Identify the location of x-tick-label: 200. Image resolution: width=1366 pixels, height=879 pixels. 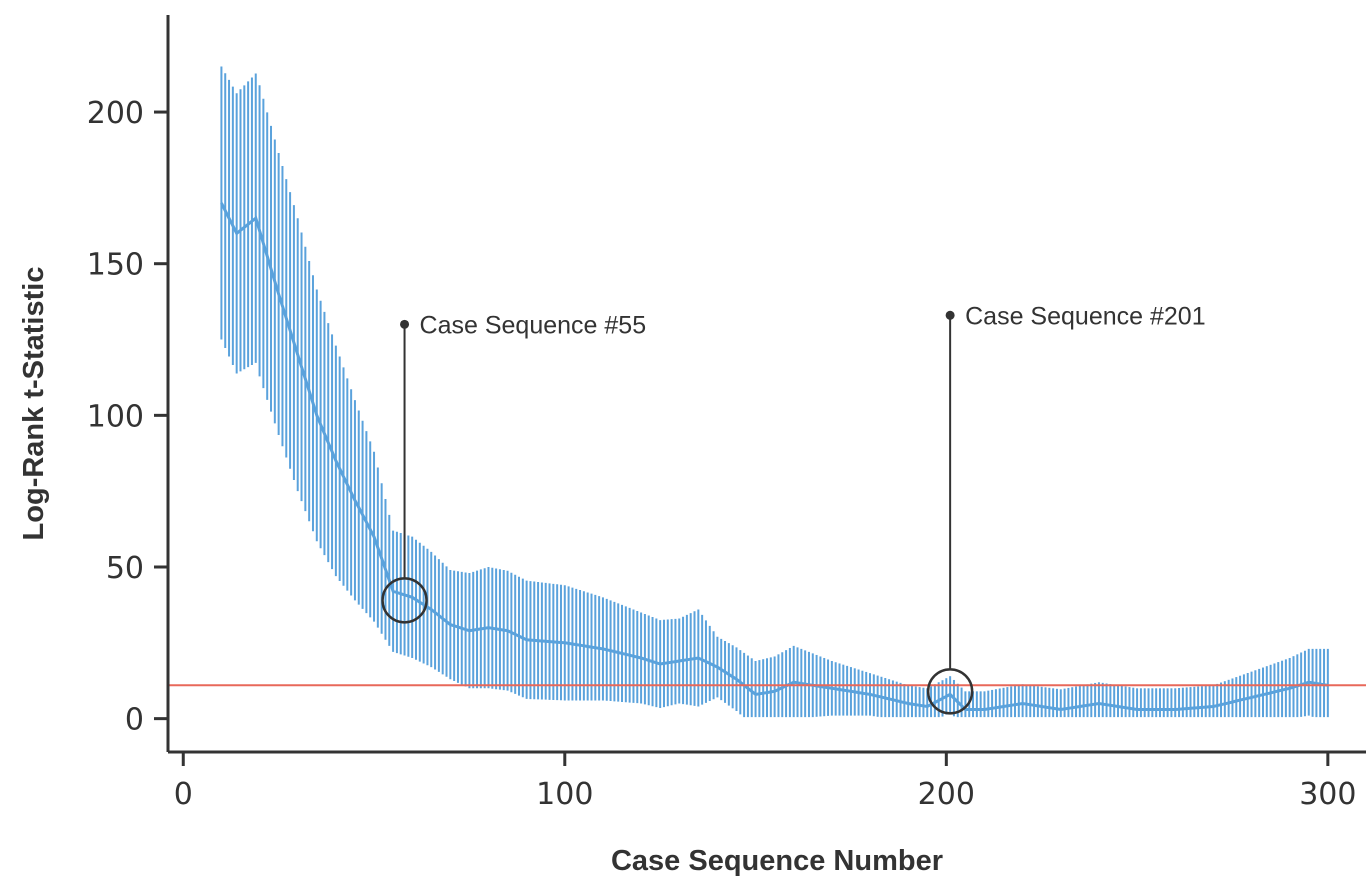
(946, 794).